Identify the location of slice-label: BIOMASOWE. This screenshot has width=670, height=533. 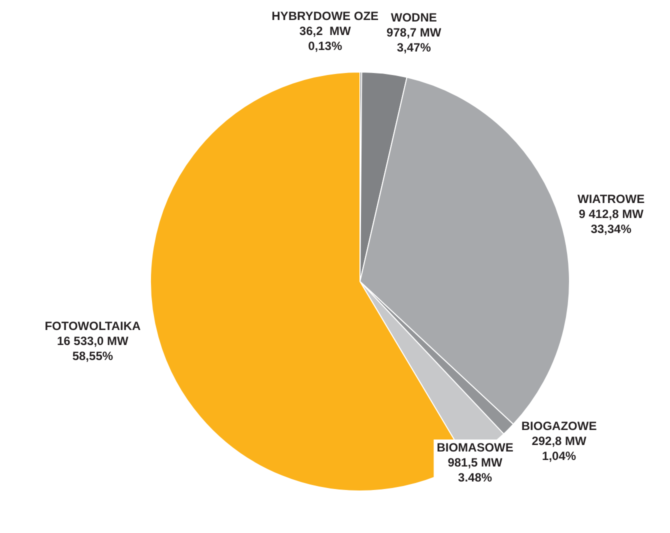
(475, 447).